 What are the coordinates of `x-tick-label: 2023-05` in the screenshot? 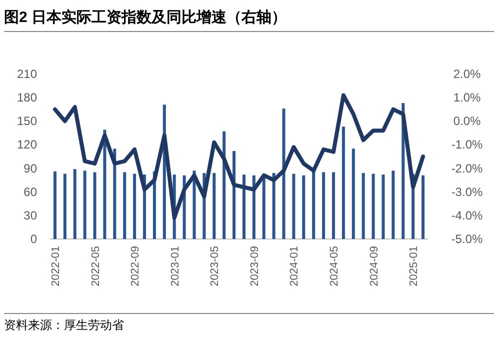 It's located at (215, 266).